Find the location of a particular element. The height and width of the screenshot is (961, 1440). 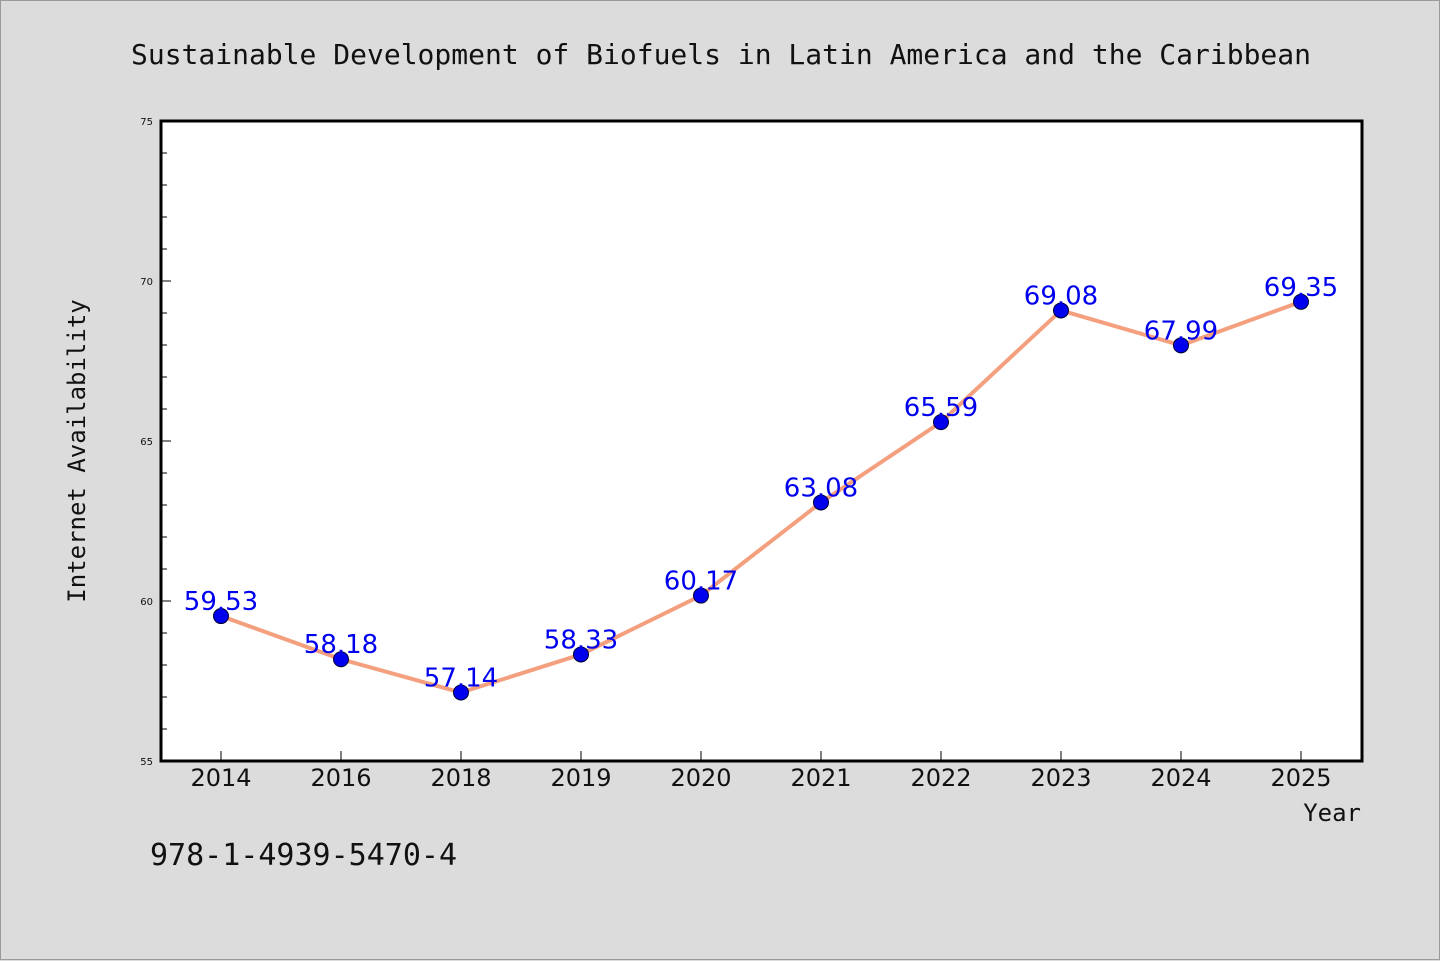

x-tick-label: 2024 is located at coordinates (1180, 778).